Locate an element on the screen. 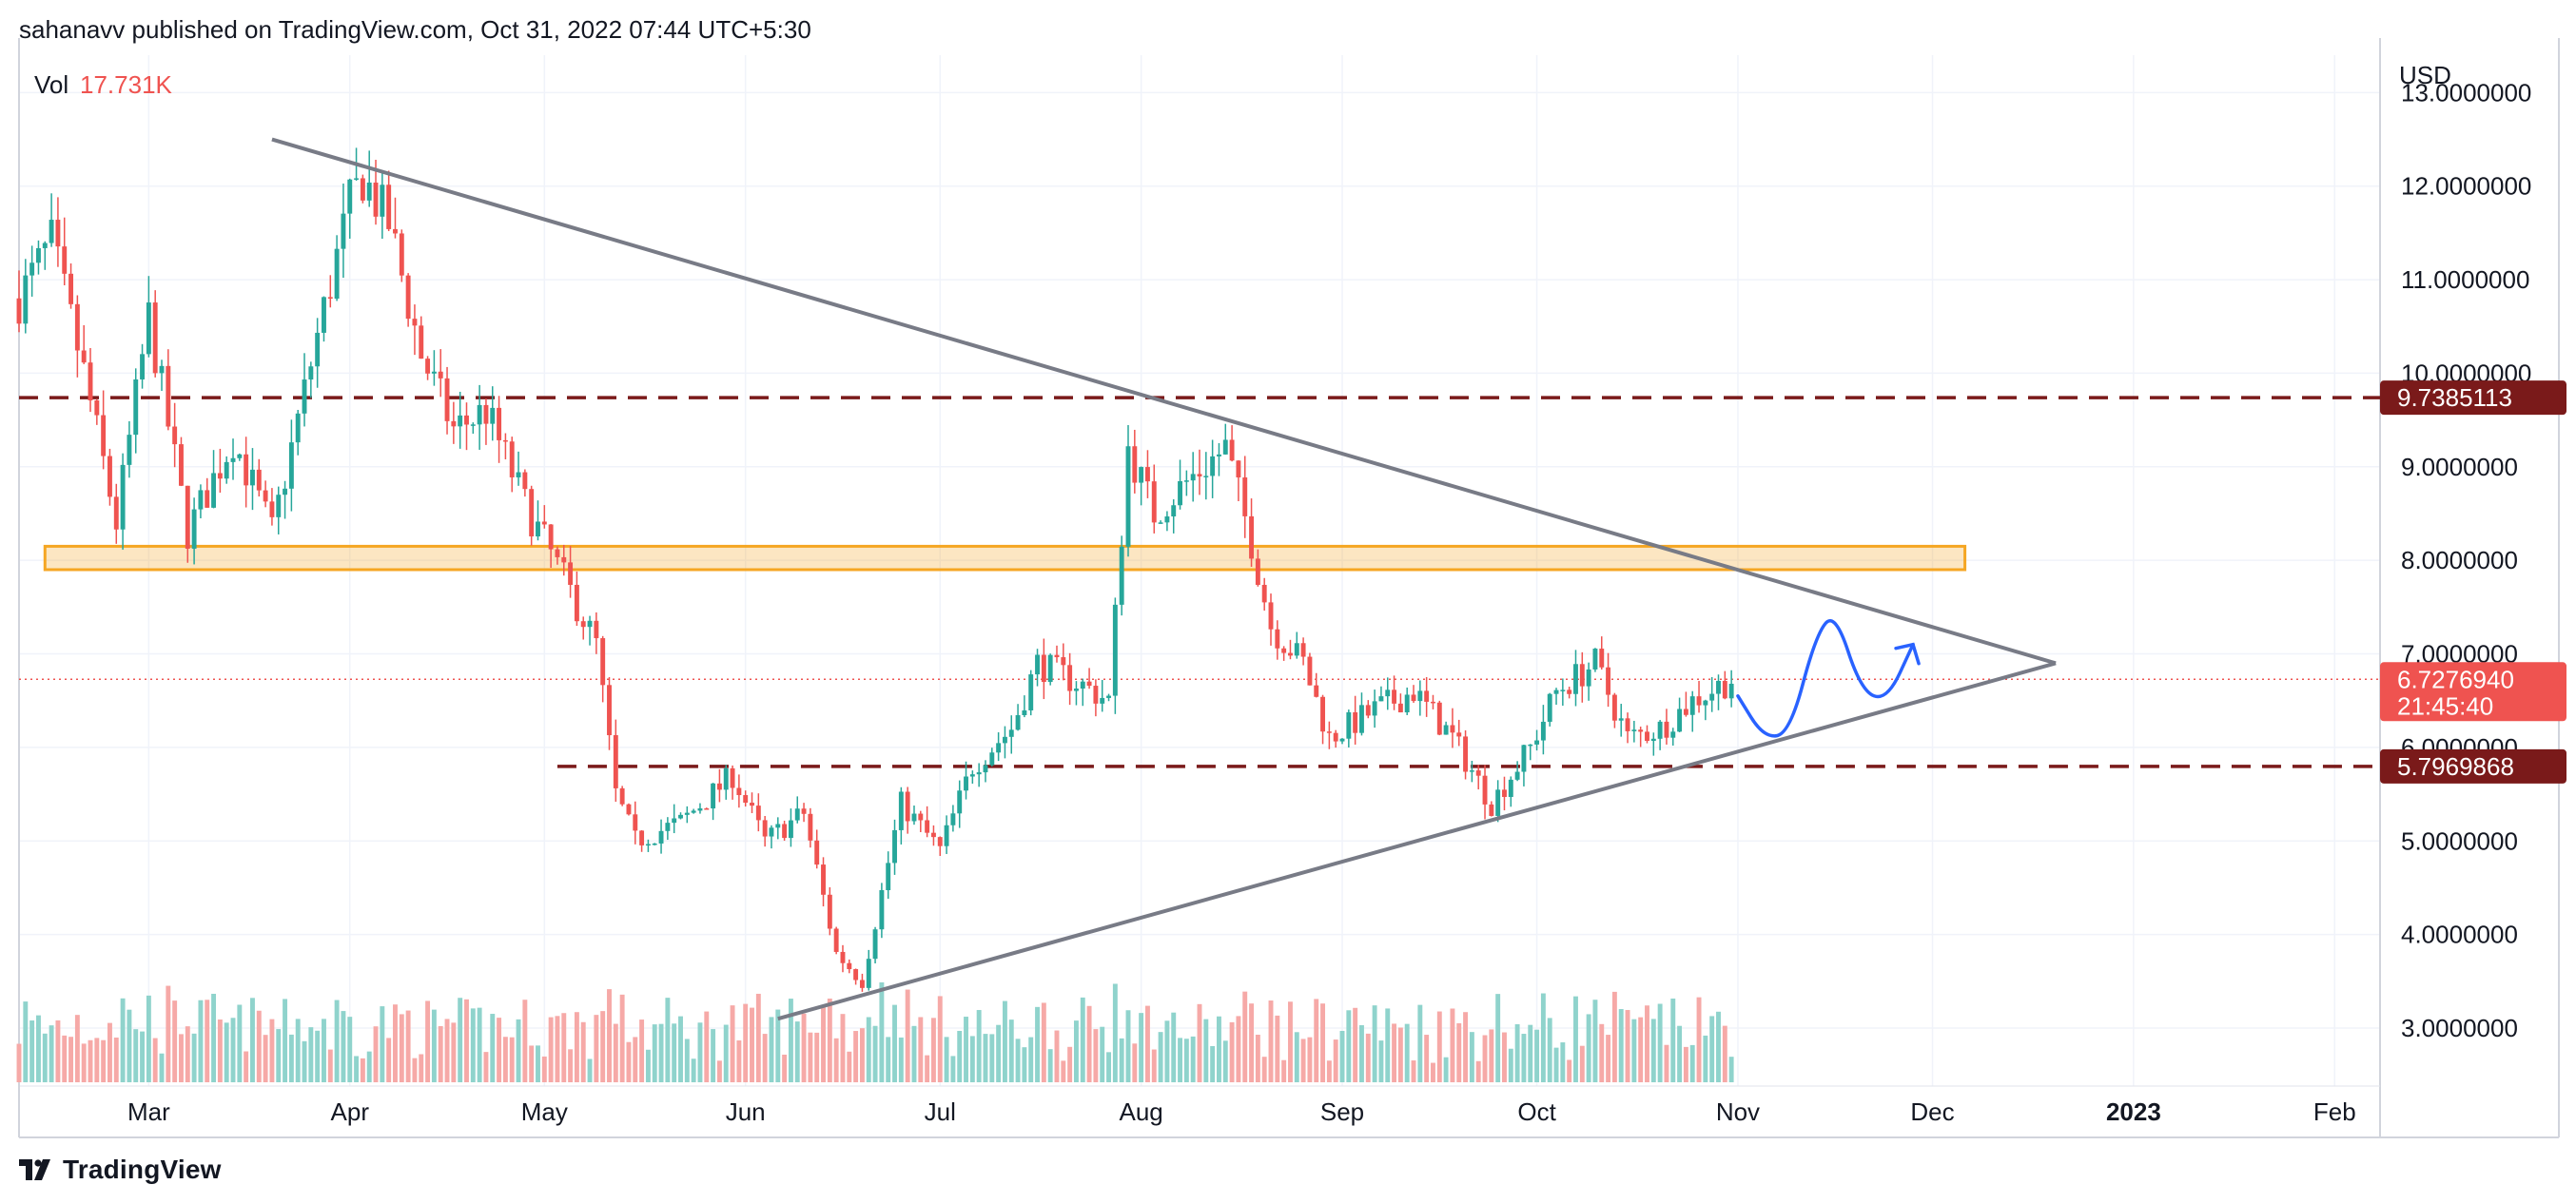  trendline is located at coordinates (1417, 841).